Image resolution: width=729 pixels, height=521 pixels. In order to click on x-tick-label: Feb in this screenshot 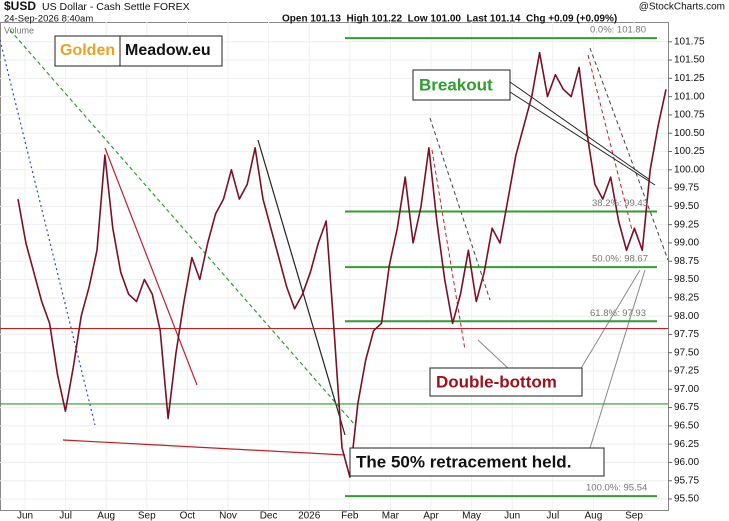, I will do `click(350, 516)`.